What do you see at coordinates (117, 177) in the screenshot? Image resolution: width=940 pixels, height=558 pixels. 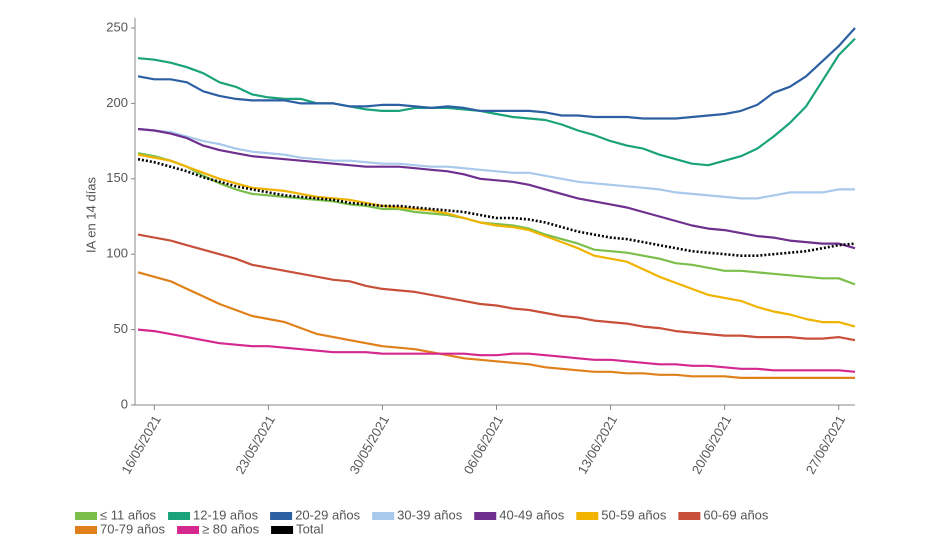 I see `y-tick-label: 150` at bounding box center [117, 177].